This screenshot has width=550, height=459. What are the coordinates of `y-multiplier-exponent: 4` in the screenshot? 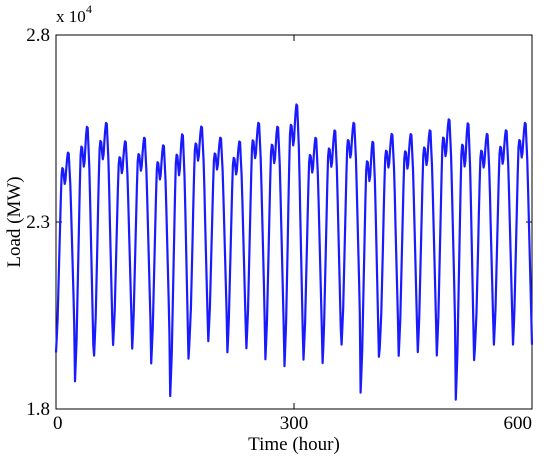 It's located at (89, 9).